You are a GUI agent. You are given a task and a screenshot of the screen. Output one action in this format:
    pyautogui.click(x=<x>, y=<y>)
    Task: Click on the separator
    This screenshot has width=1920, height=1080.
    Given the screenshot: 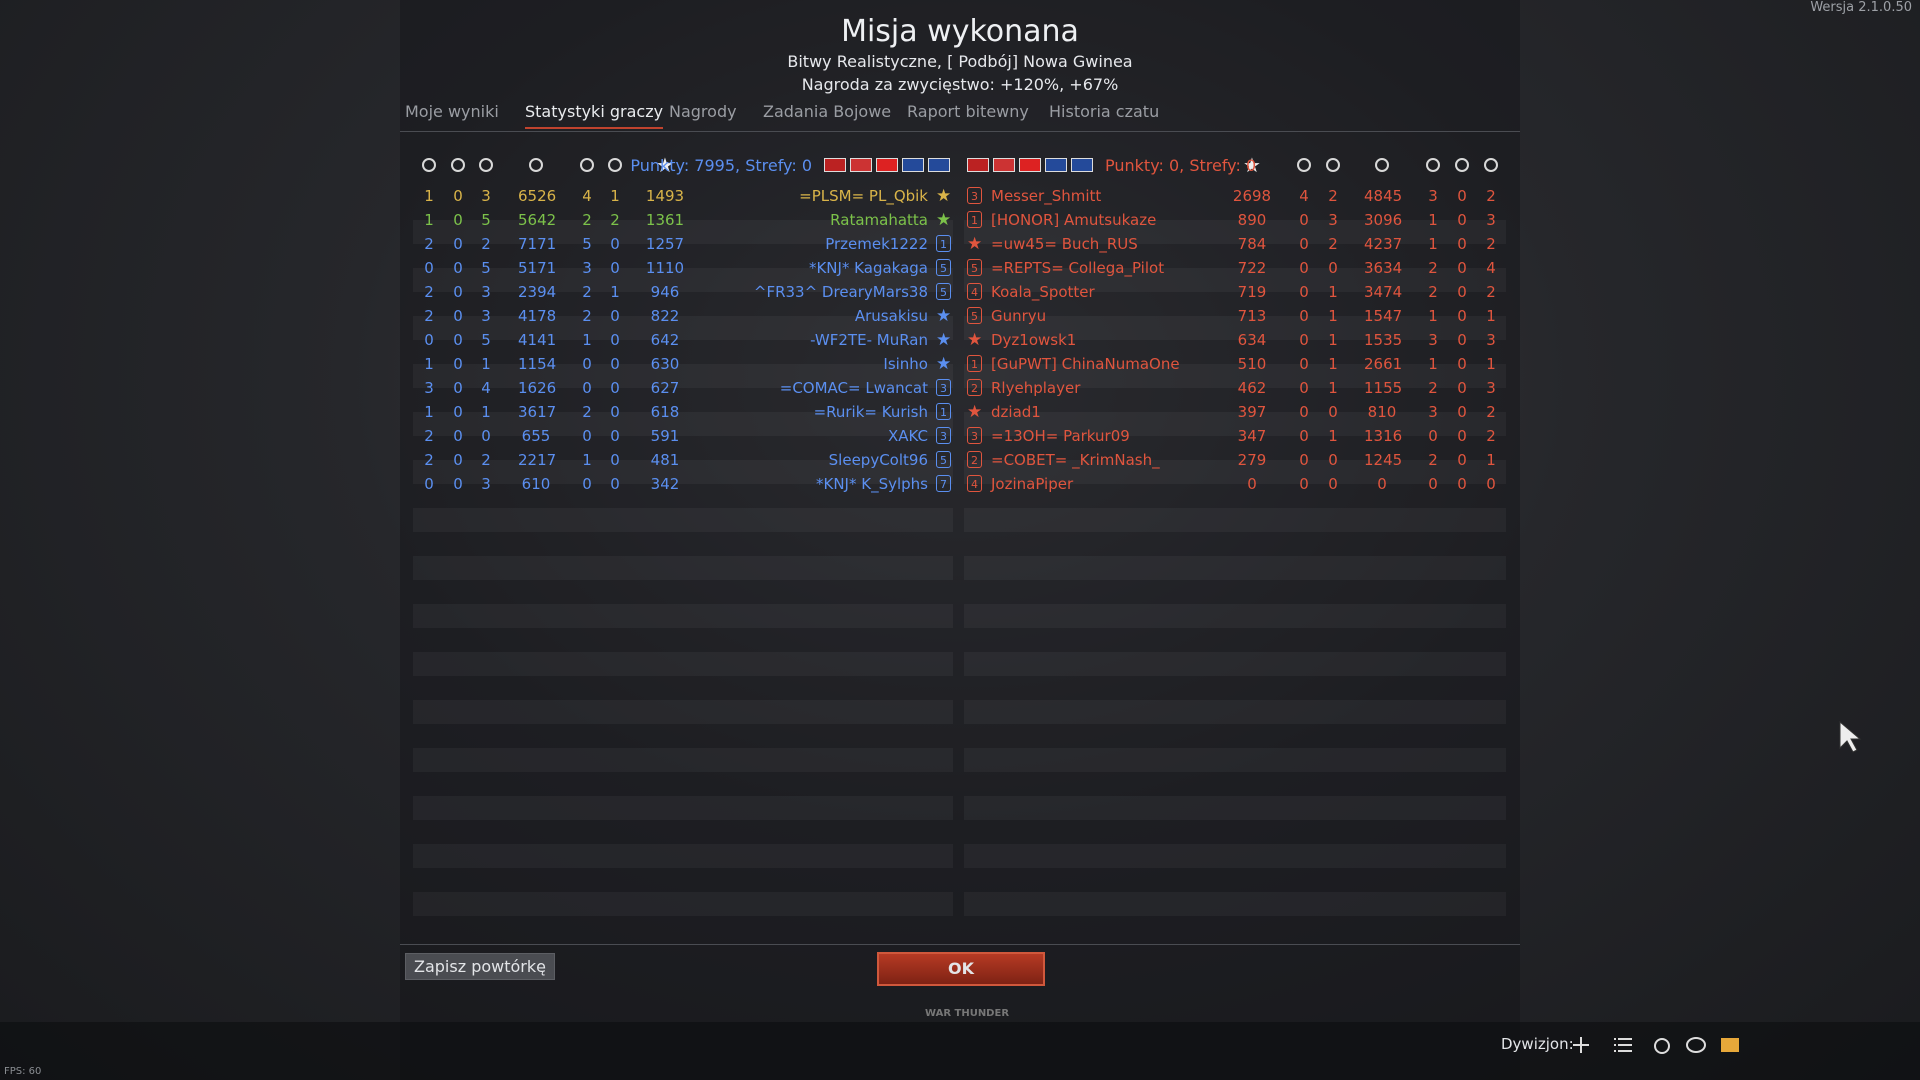 What is the action you would take?
    pyautogui.click(x=960, y=131)
    